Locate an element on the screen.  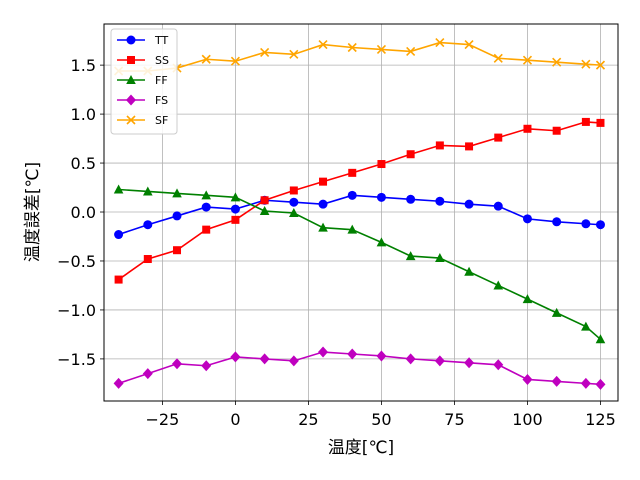
x-tick-label: 125 is located at coordinates (600, 419).